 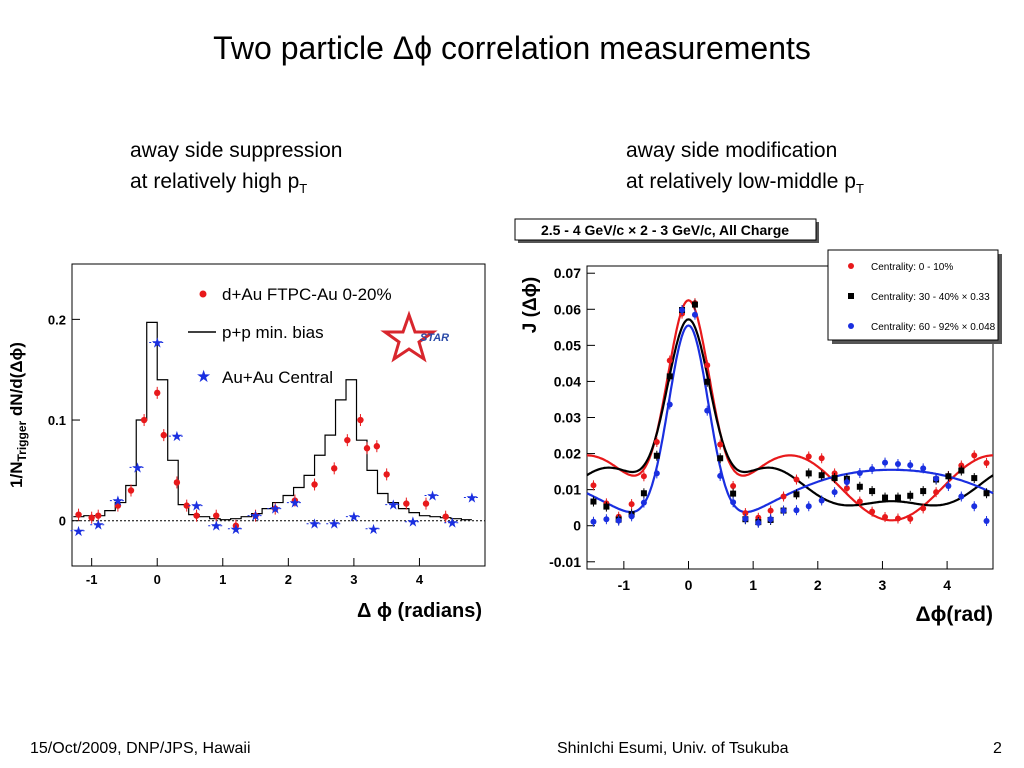 What do you see at coordinates (414, 336) in the screenshot?
I see `star-logo: STAR` at bounding box center [414, 336].